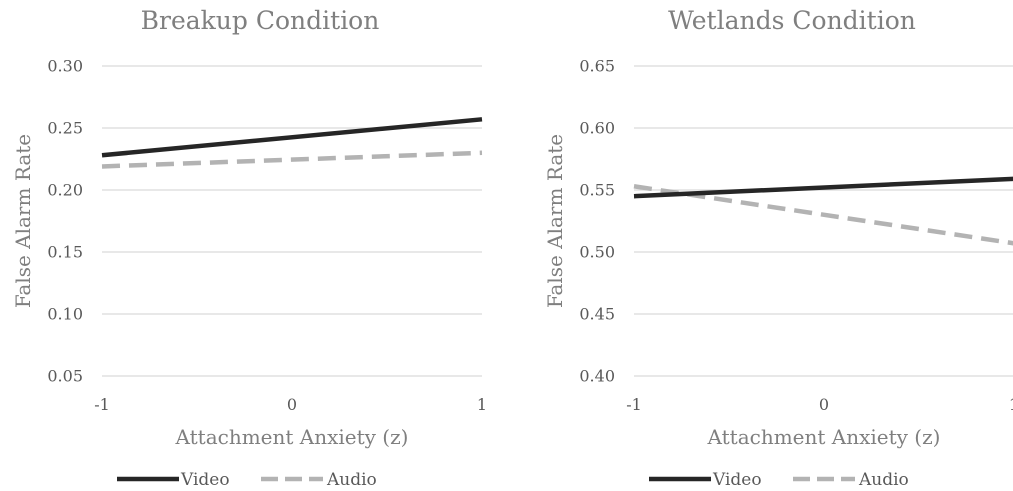  Describe the element at coordinates (65, 190) in the screenshot. I see `y-tick-label: 0.20` at that location.